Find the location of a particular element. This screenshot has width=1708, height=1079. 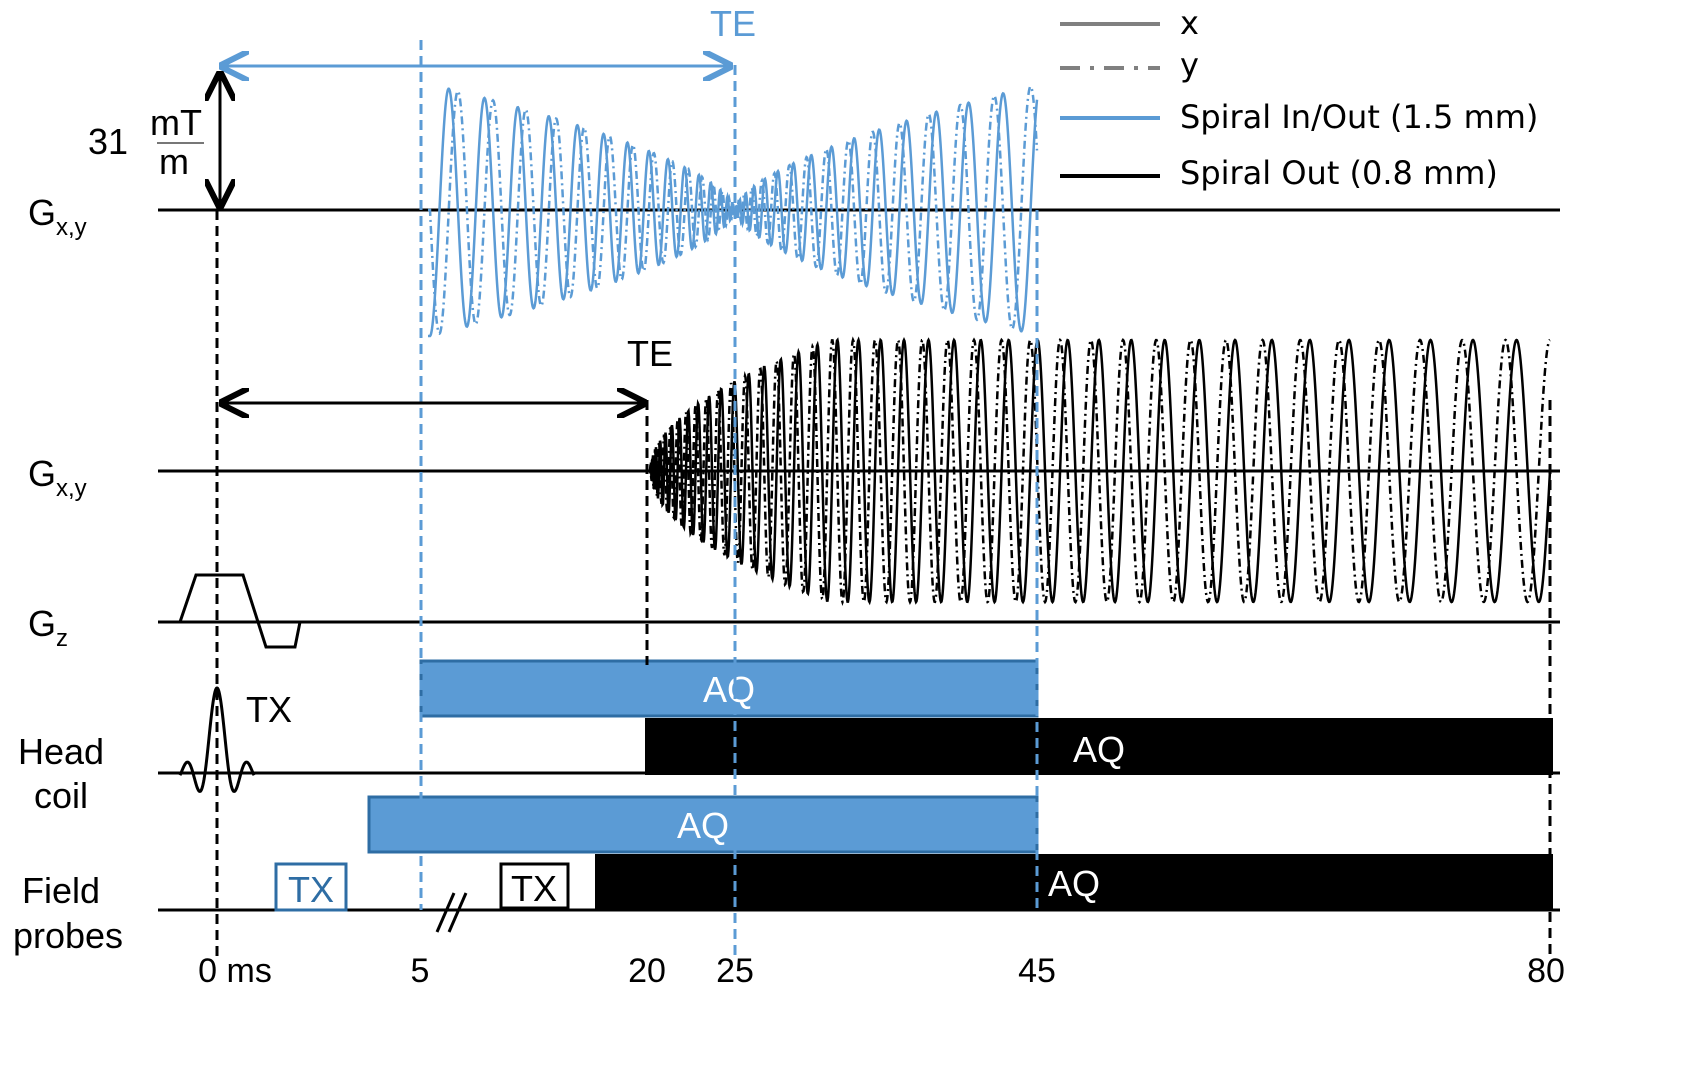

gz-slice-select-gradient is located at coordinates (240, 611).